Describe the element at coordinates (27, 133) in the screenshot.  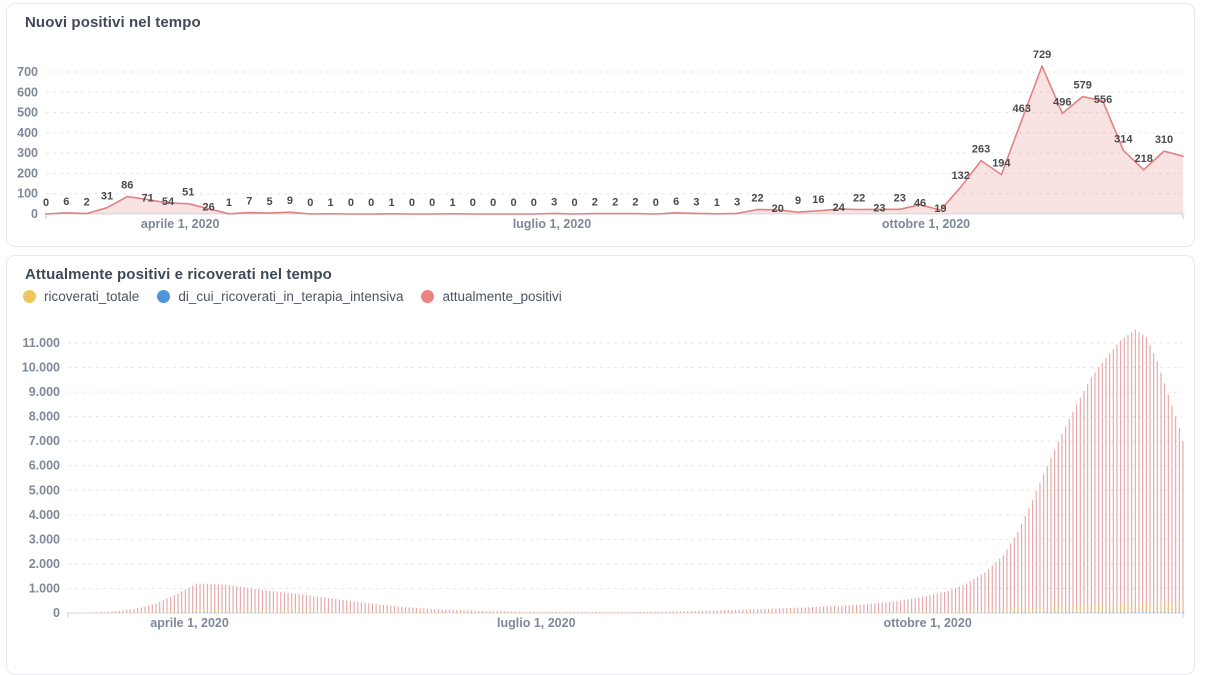
I see `svg-text: 400` at that location.